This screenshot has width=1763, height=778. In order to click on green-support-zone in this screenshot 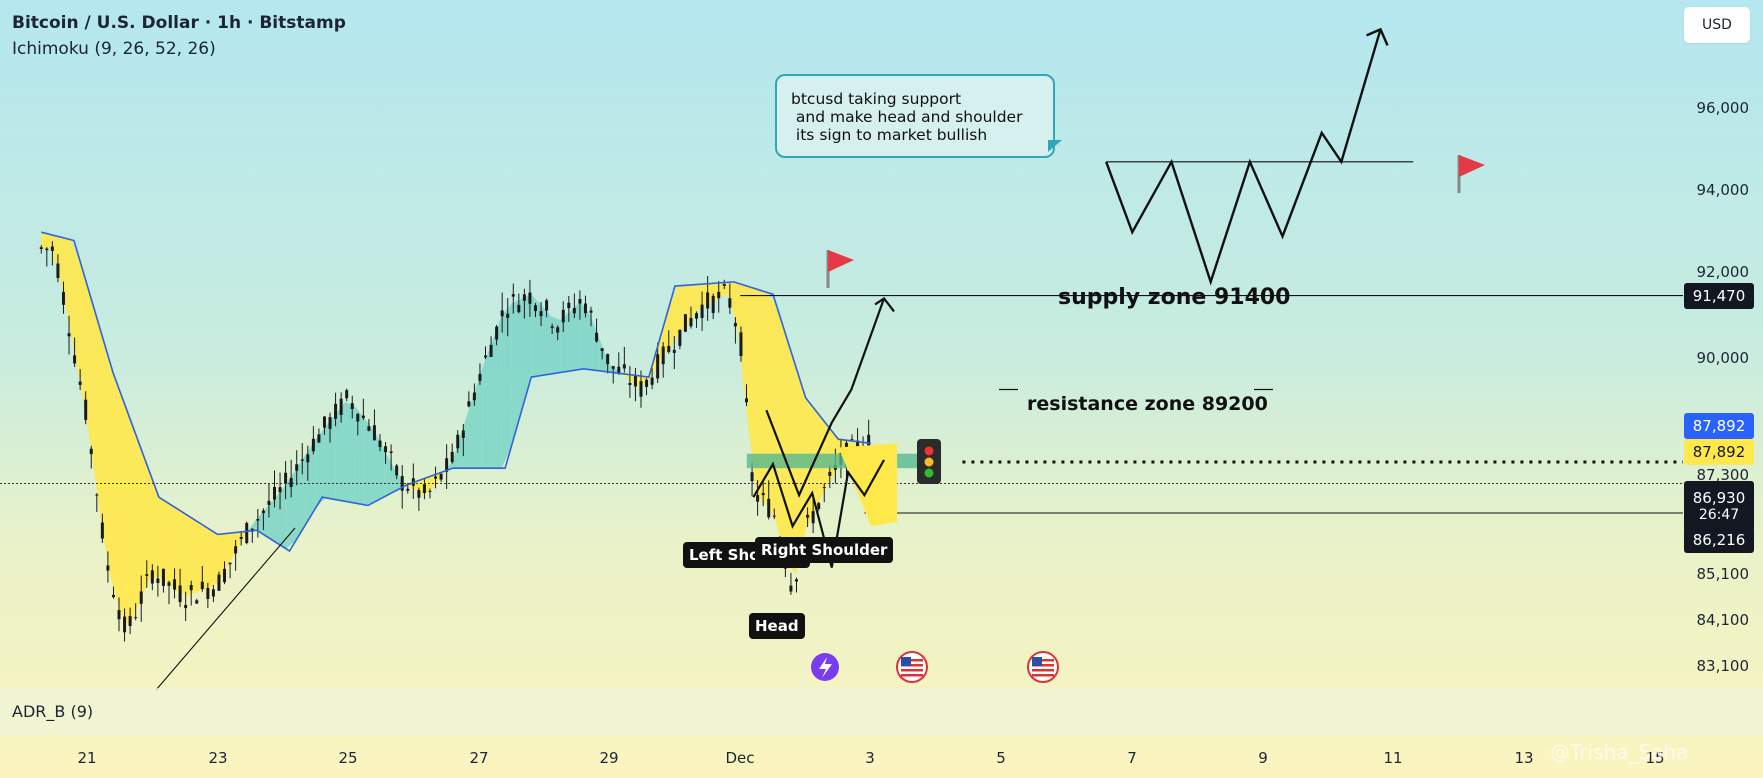, I will do `click(841, 461)`.